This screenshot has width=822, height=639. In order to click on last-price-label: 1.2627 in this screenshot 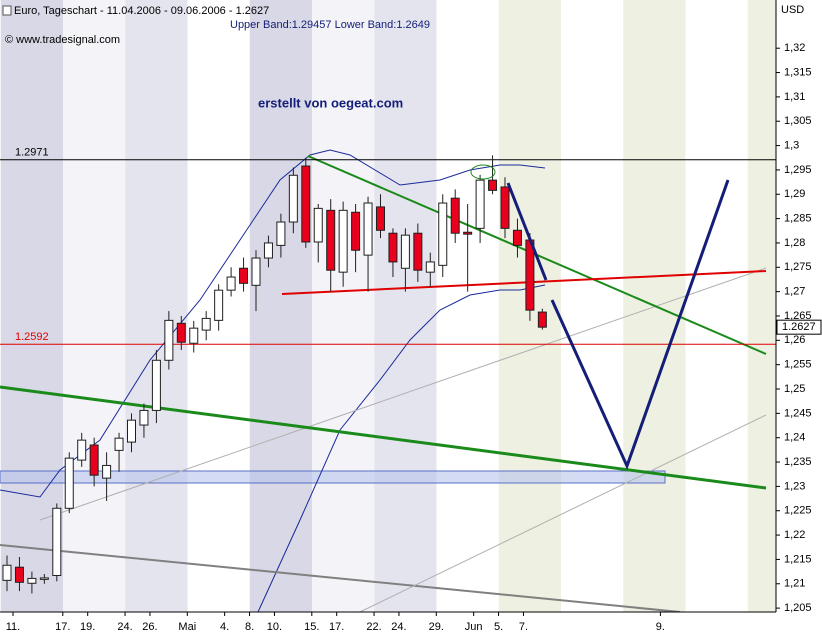, I will do `click(799, 327)`.